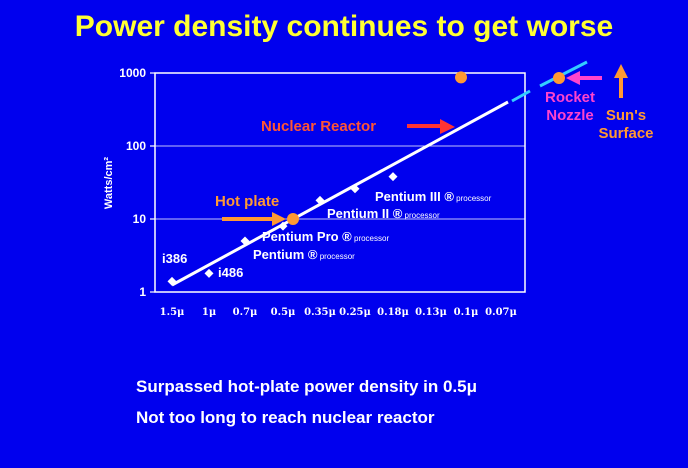 Image resolution: width=688 pixels, height=468 pixels. What do you see at coordinates (466, 312) in the screenshot?
I see `x-tick-label-8: 0.1μ` at bounding box center [466, 312].